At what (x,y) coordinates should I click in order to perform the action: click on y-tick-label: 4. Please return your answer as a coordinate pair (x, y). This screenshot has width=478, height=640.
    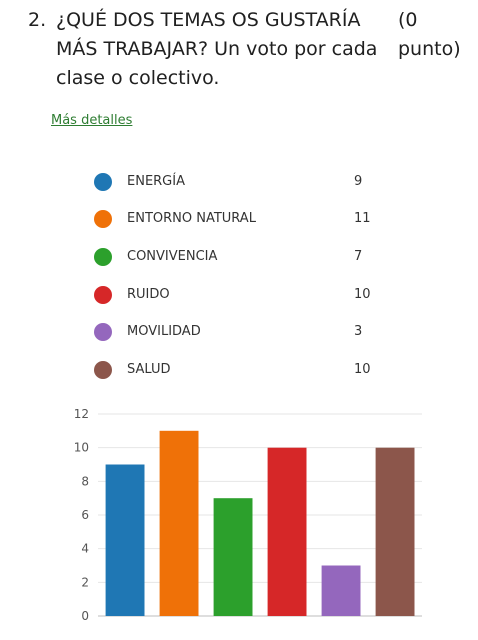
    Looking at the image, I should click on (85, 549).